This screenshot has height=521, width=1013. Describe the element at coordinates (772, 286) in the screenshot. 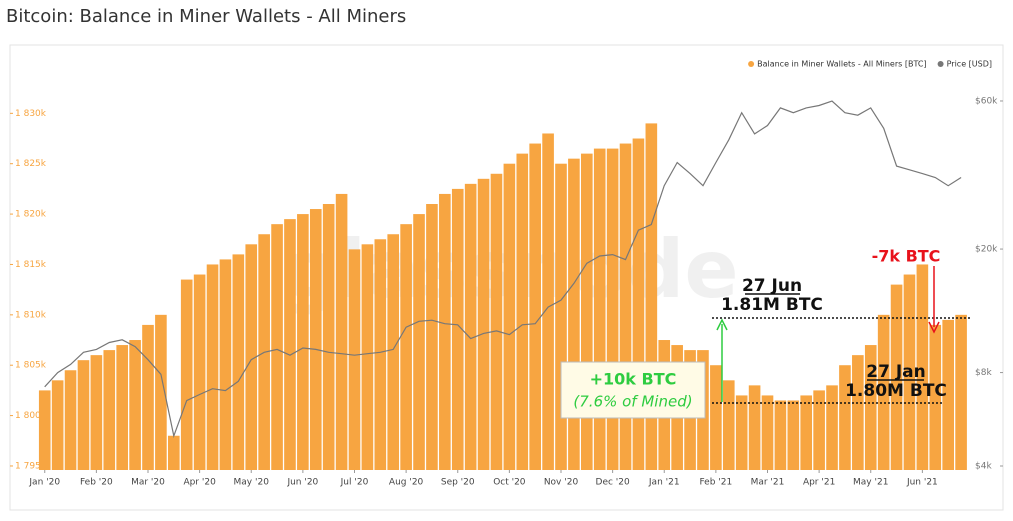

I see `annotation: 27 Jun` at that location.